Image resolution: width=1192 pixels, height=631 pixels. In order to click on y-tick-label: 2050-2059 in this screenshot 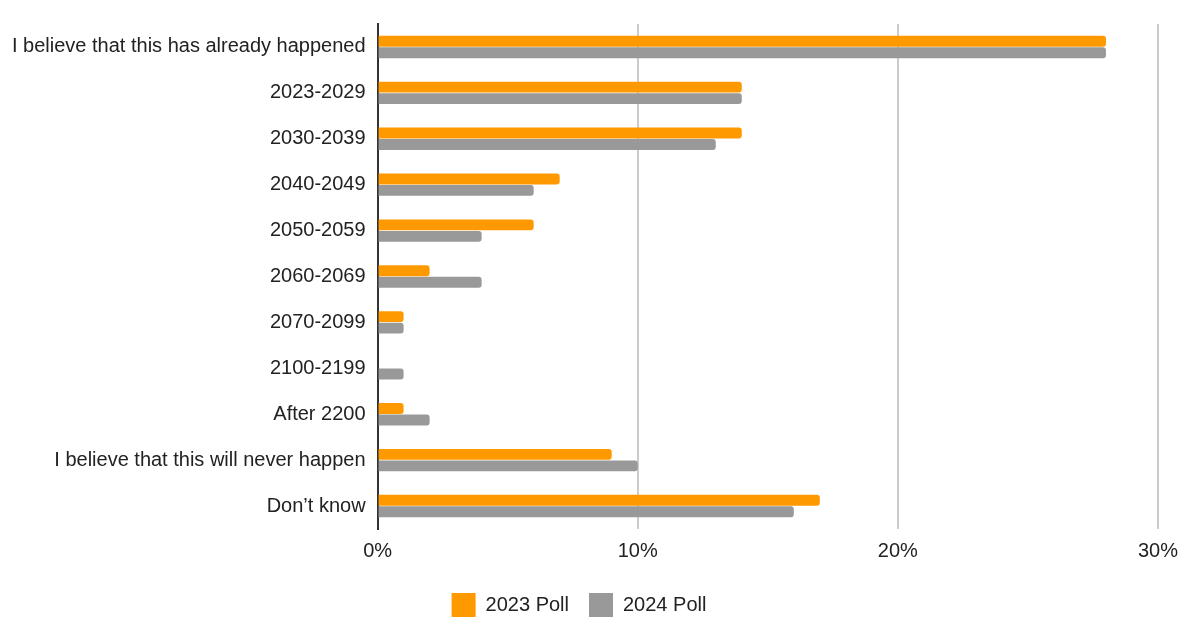, I will do `click(317, 229)`.